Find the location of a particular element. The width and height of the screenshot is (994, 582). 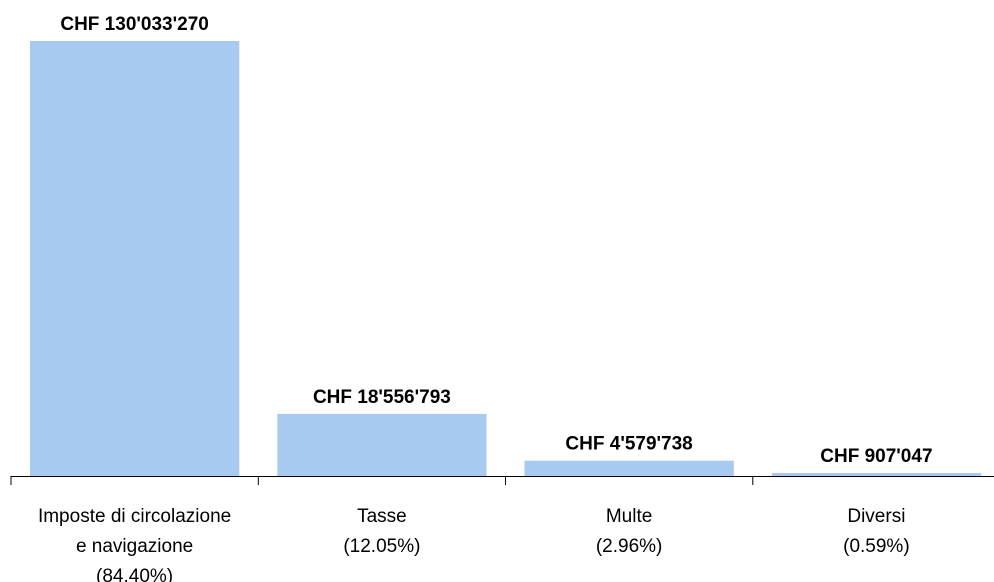

category-label-3-0: Diversi is located at coordinates (876, 516).